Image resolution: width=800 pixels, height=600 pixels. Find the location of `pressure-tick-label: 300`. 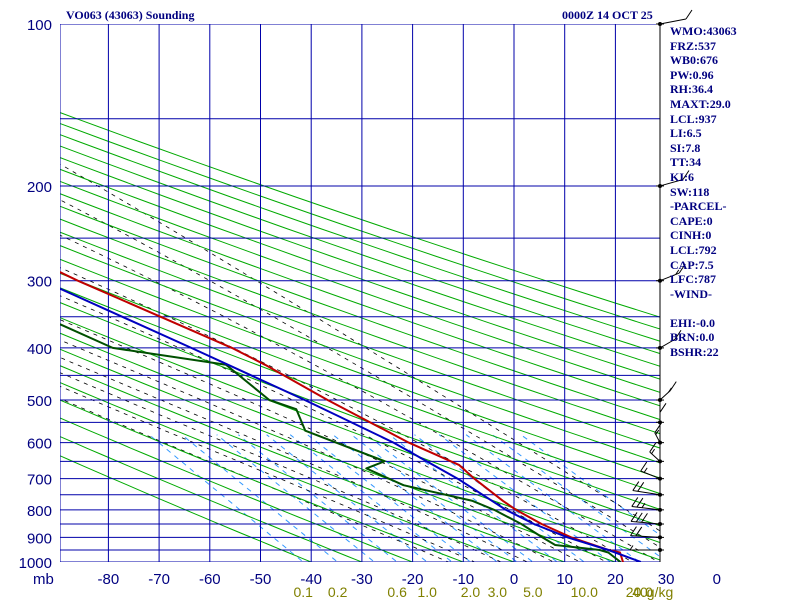

pressure-tick-label: 300 is located at coordinates (39, 282).